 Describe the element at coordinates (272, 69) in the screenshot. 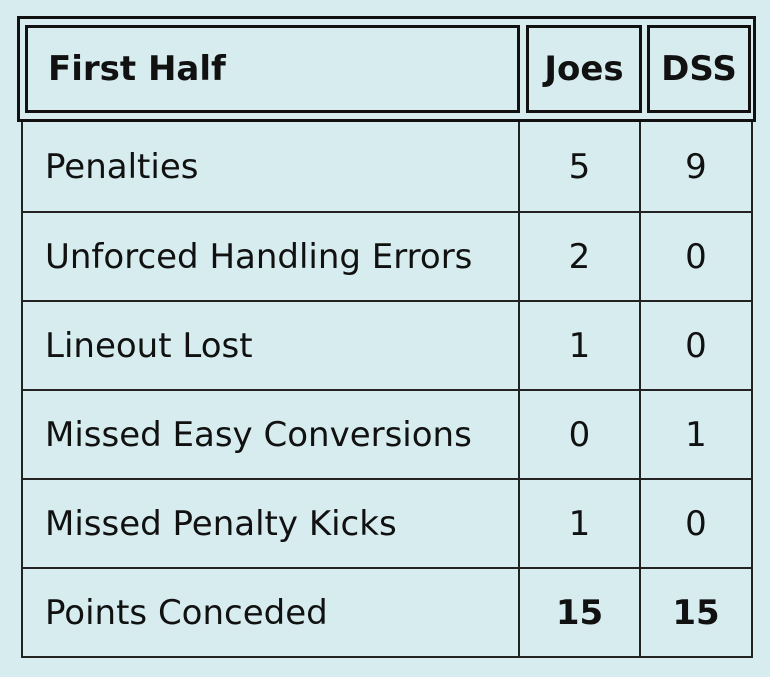

I see `header-half-label: First Half` at that location.